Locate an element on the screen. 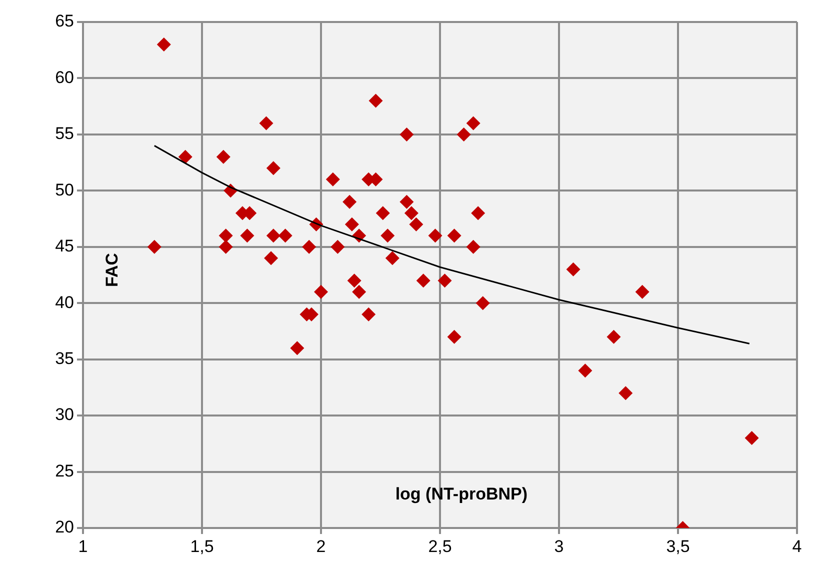  x-tick-label: 4 is located at coordinates (797, 546).